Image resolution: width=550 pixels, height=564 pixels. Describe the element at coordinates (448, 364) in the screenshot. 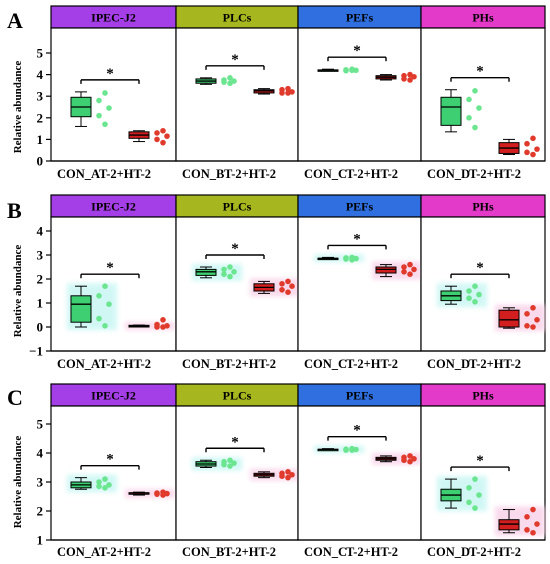

I see `x-tick-label: CON_D` at that location.